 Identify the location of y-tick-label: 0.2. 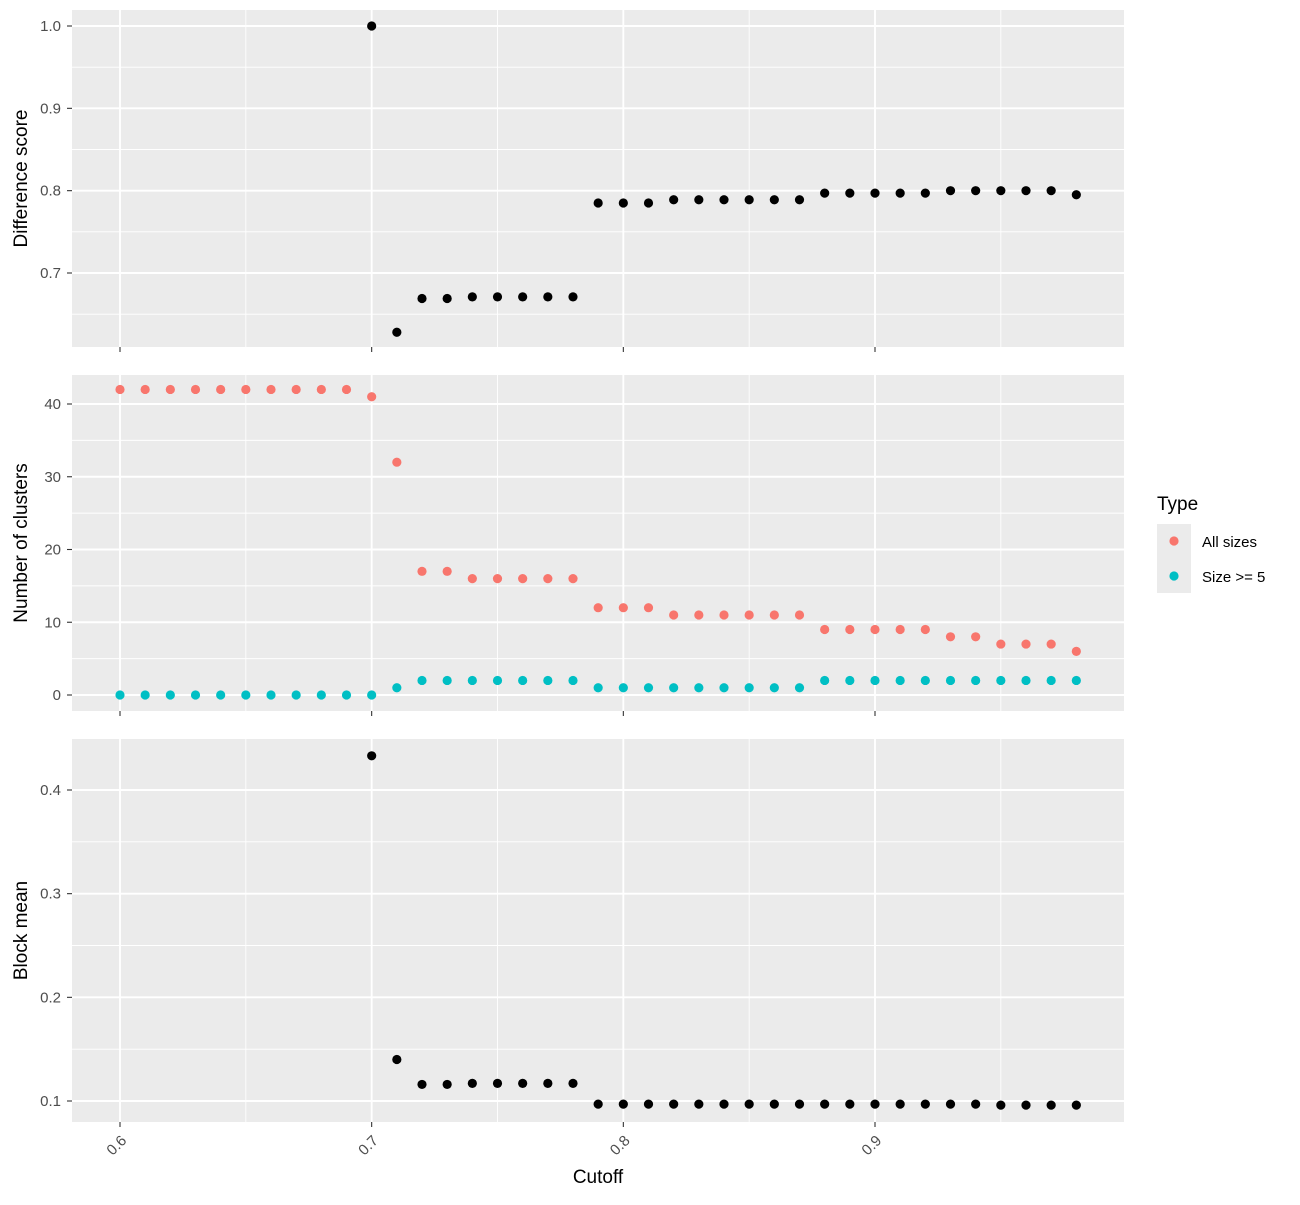
(50, 997).